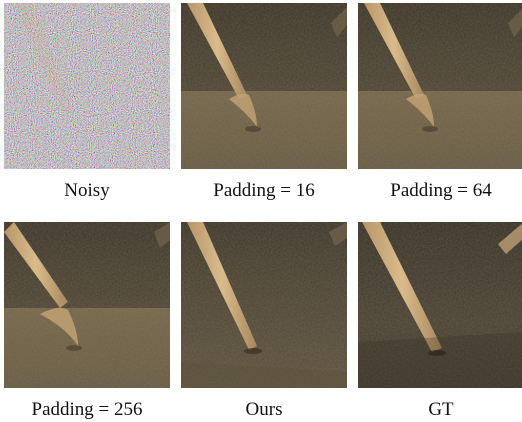  What do you see at coordinates (441, 190) in the screenshot?
I see `caption-padding-64: Padding = 64` at bounding box center [441, 190].